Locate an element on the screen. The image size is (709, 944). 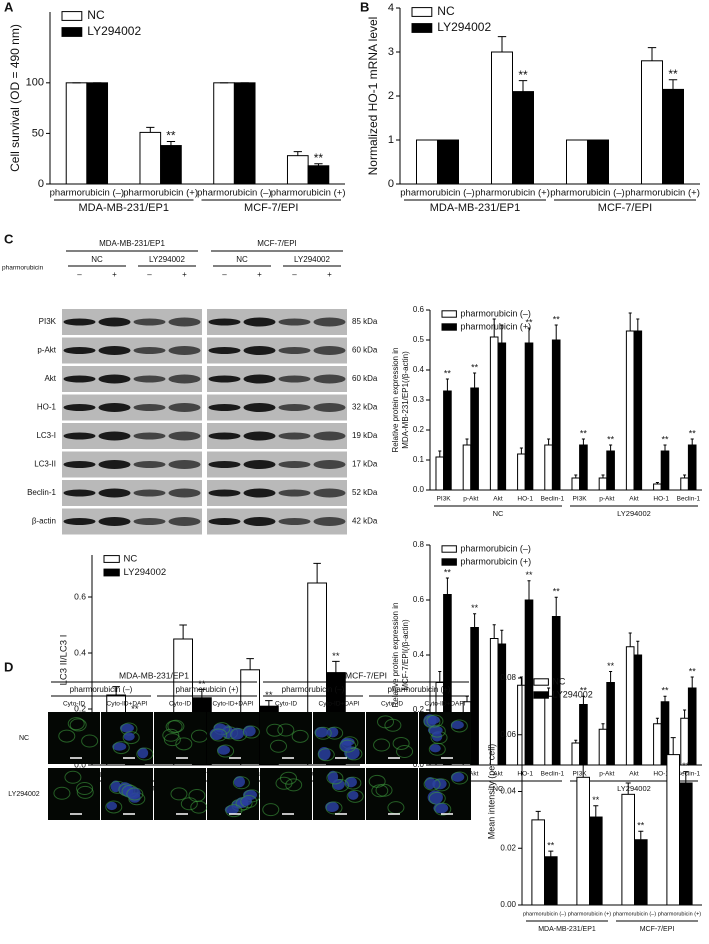
y-tick-label: 0.1 is located at coordinates (419, 459).